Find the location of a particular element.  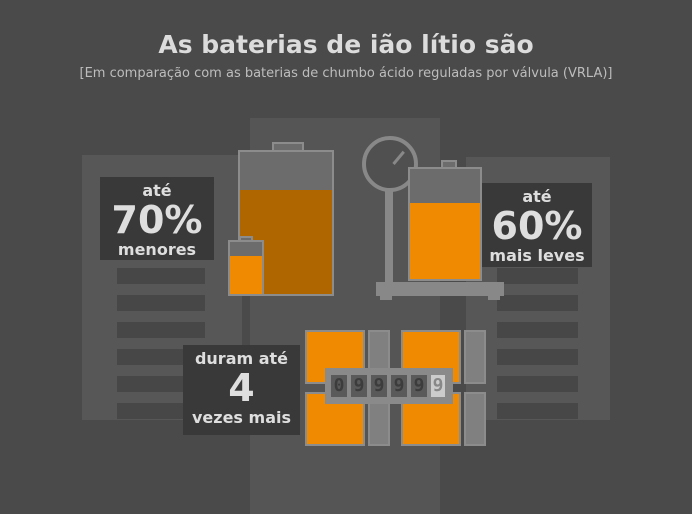

big-battery-terminal is located at coordinates (288, 147).